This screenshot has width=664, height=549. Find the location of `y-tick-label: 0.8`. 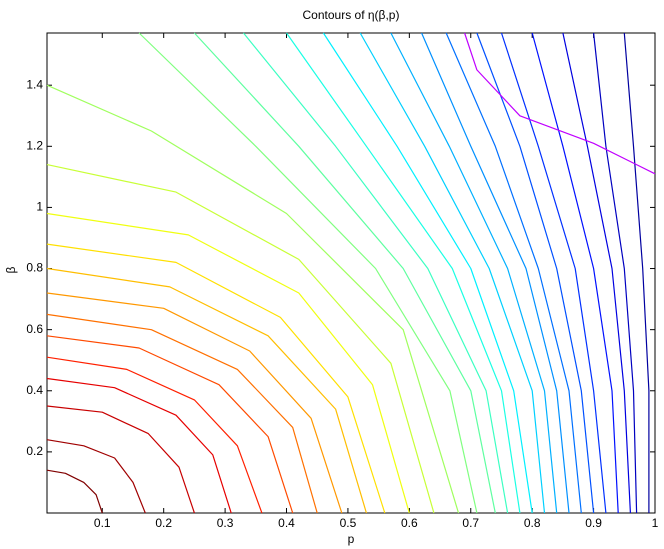

y-tick-label: 0.8 is located at coordinates (34, 268).